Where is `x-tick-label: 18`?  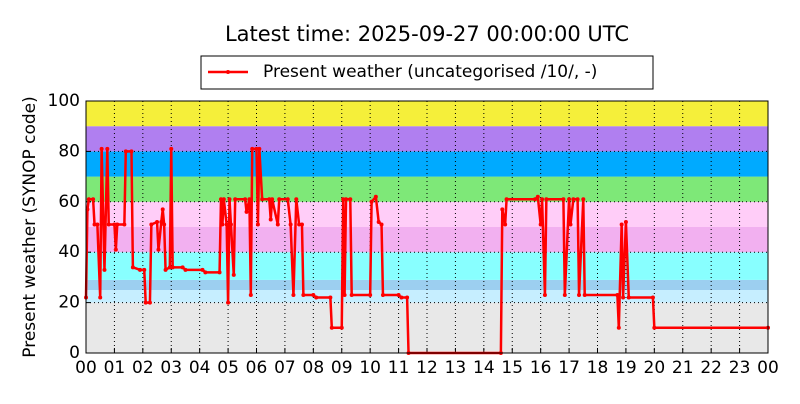 x-tick-label: 18 is located at coordinates (598, 368).